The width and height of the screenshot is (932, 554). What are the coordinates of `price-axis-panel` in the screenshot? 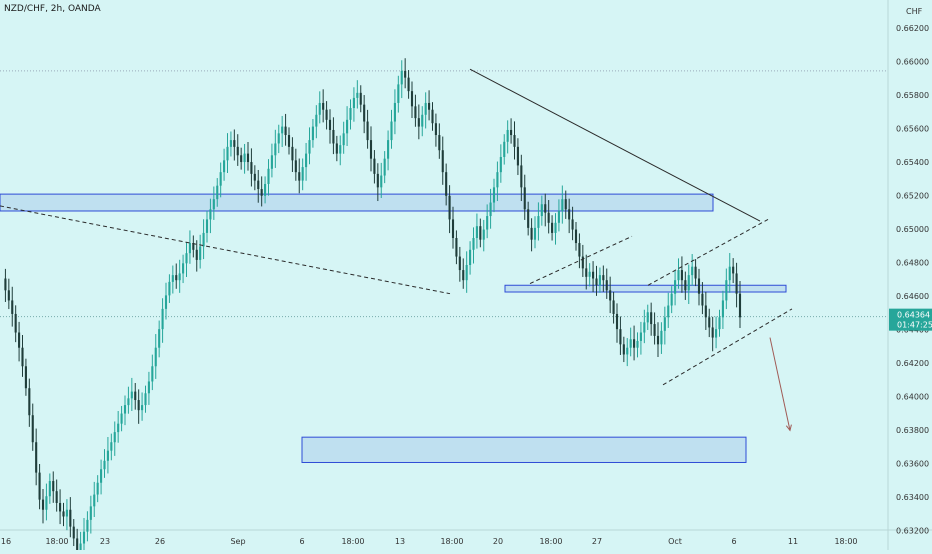 It's located at (910, 275).